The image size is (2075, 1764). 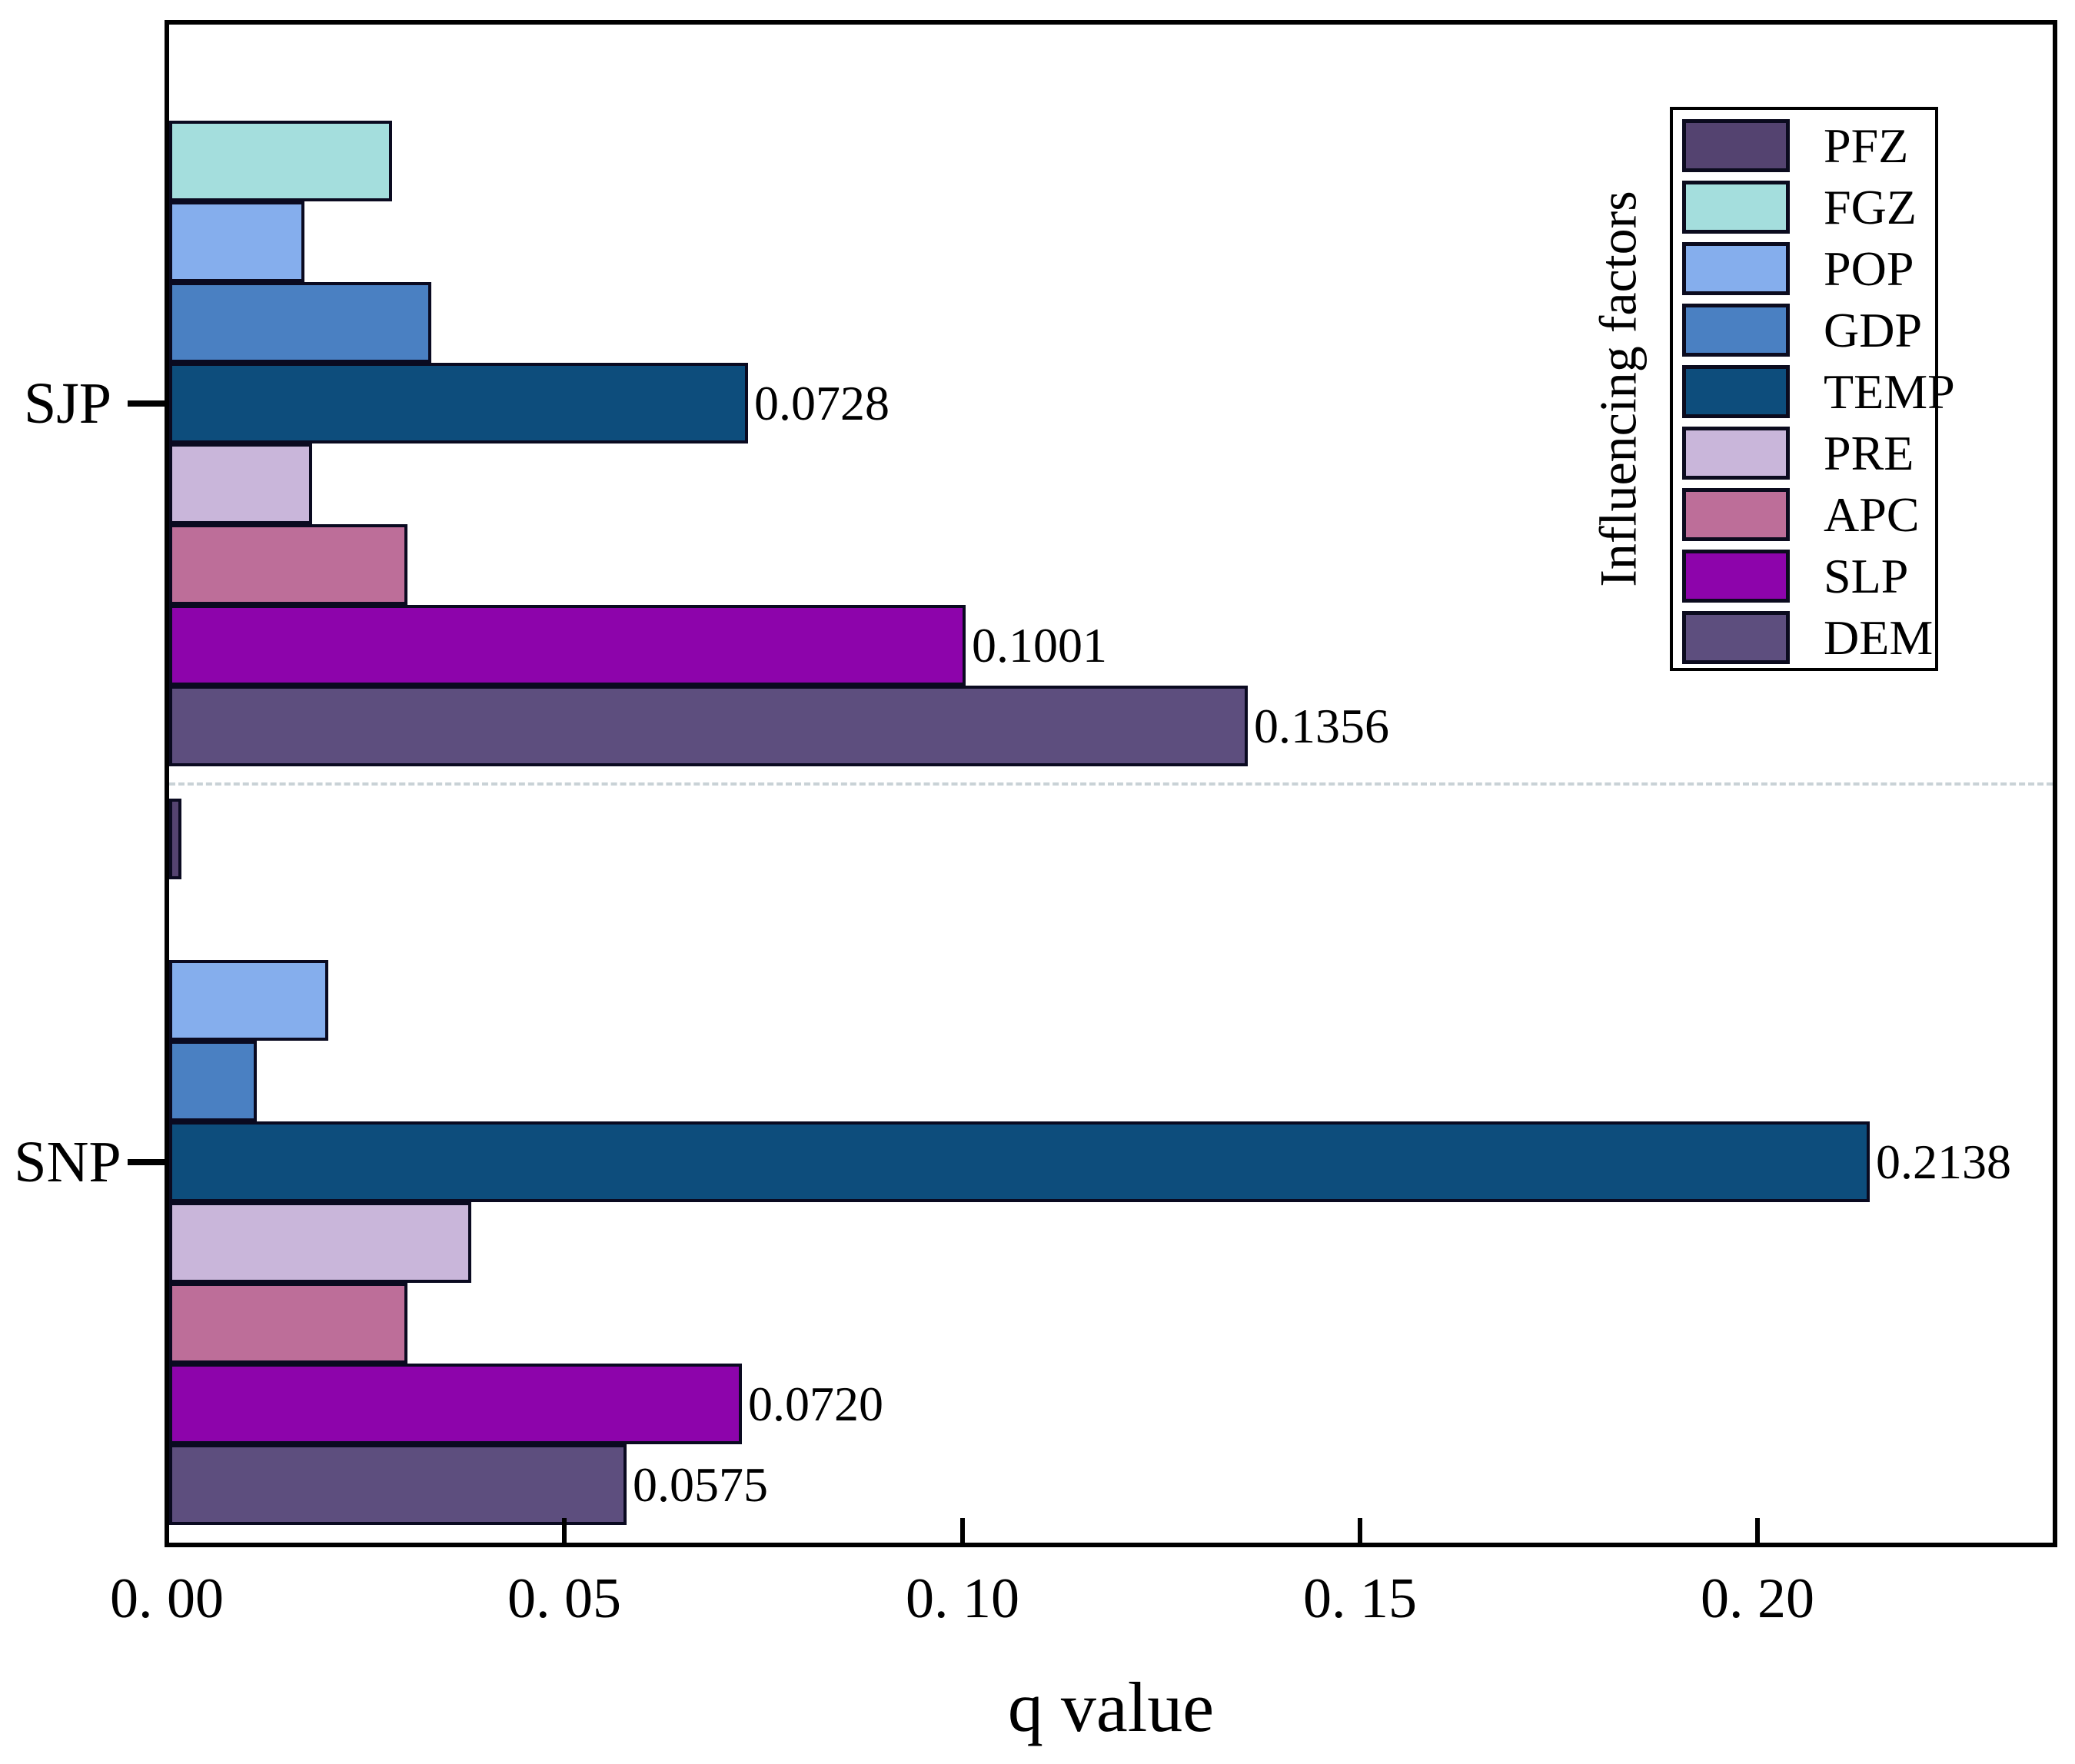 What do you see at coordinates (1804, 330) in the screenshot?
I see `legend-item-gdp: GDP` at bounding box center [1804, 330].